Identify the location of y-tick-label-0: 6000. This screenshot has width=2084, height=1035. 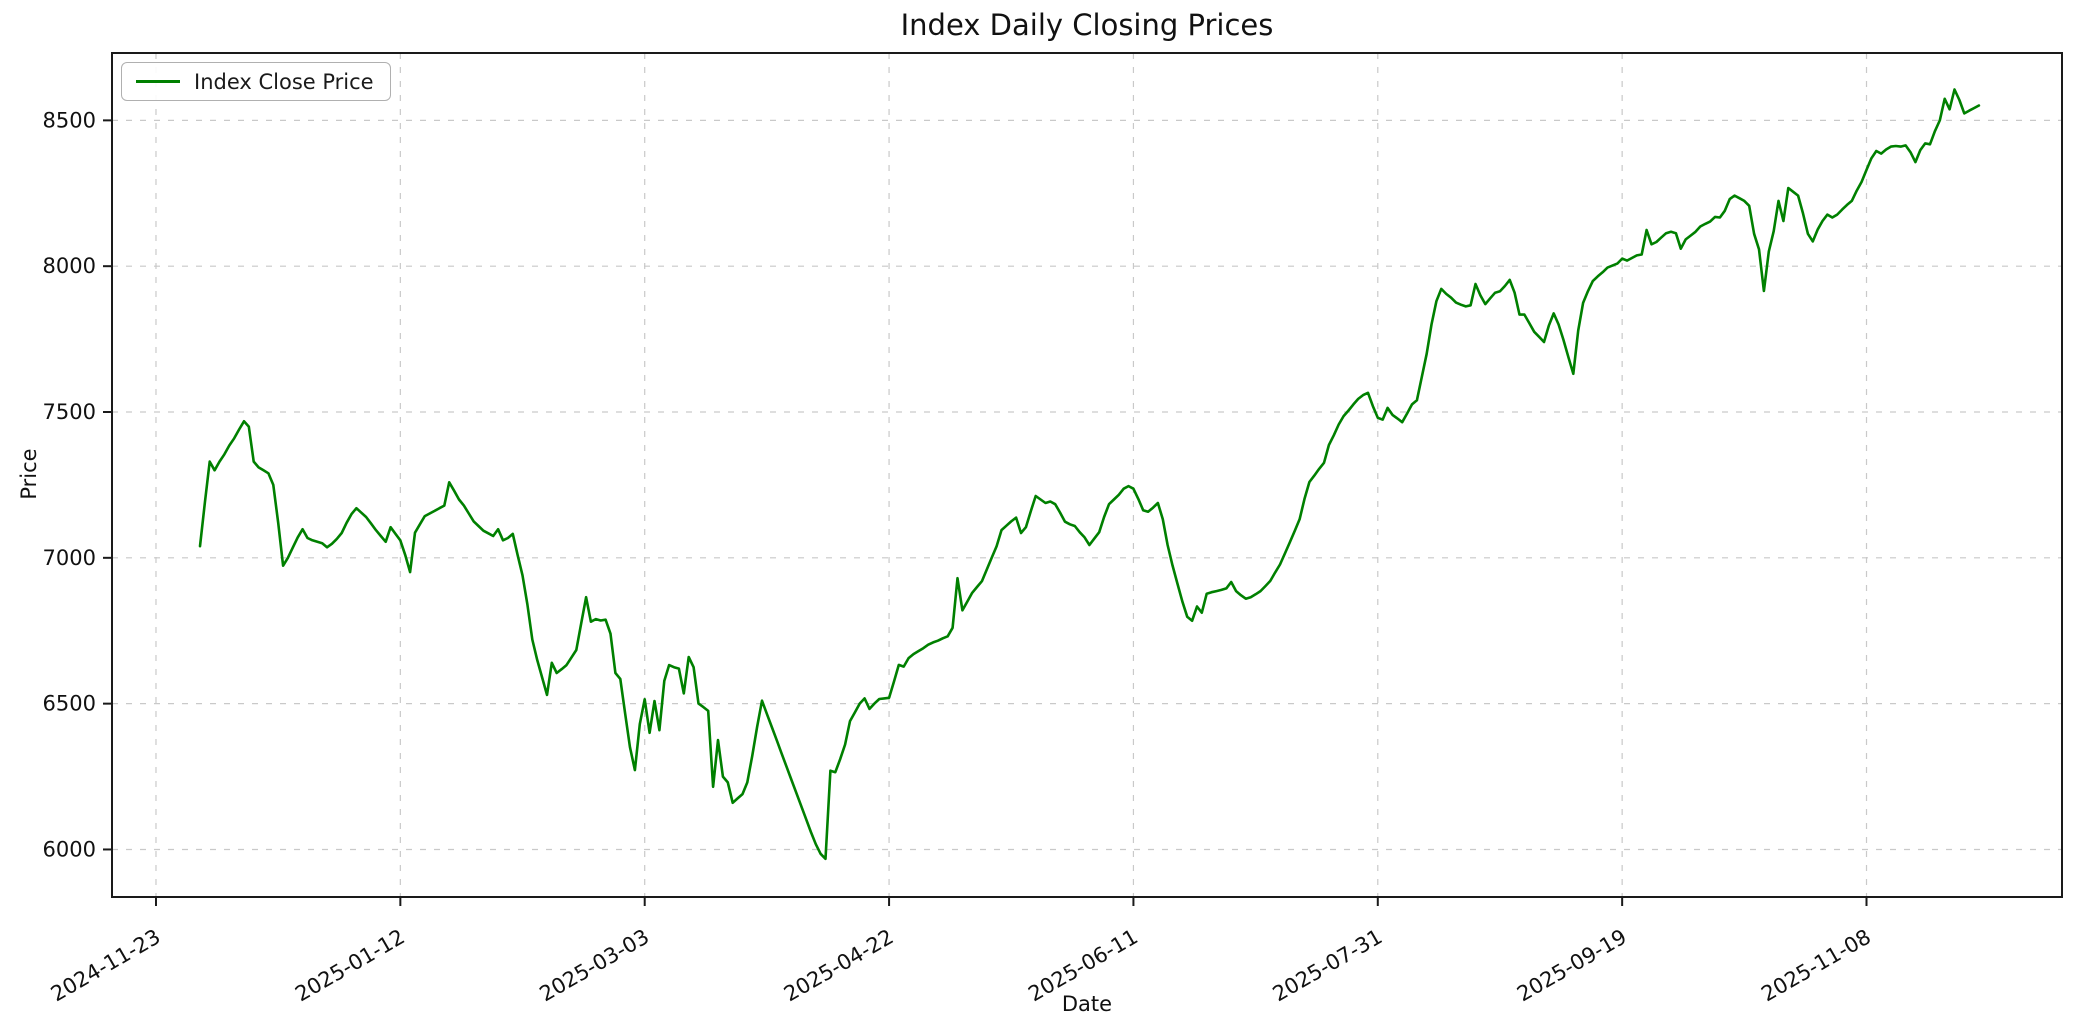
(69, 849).